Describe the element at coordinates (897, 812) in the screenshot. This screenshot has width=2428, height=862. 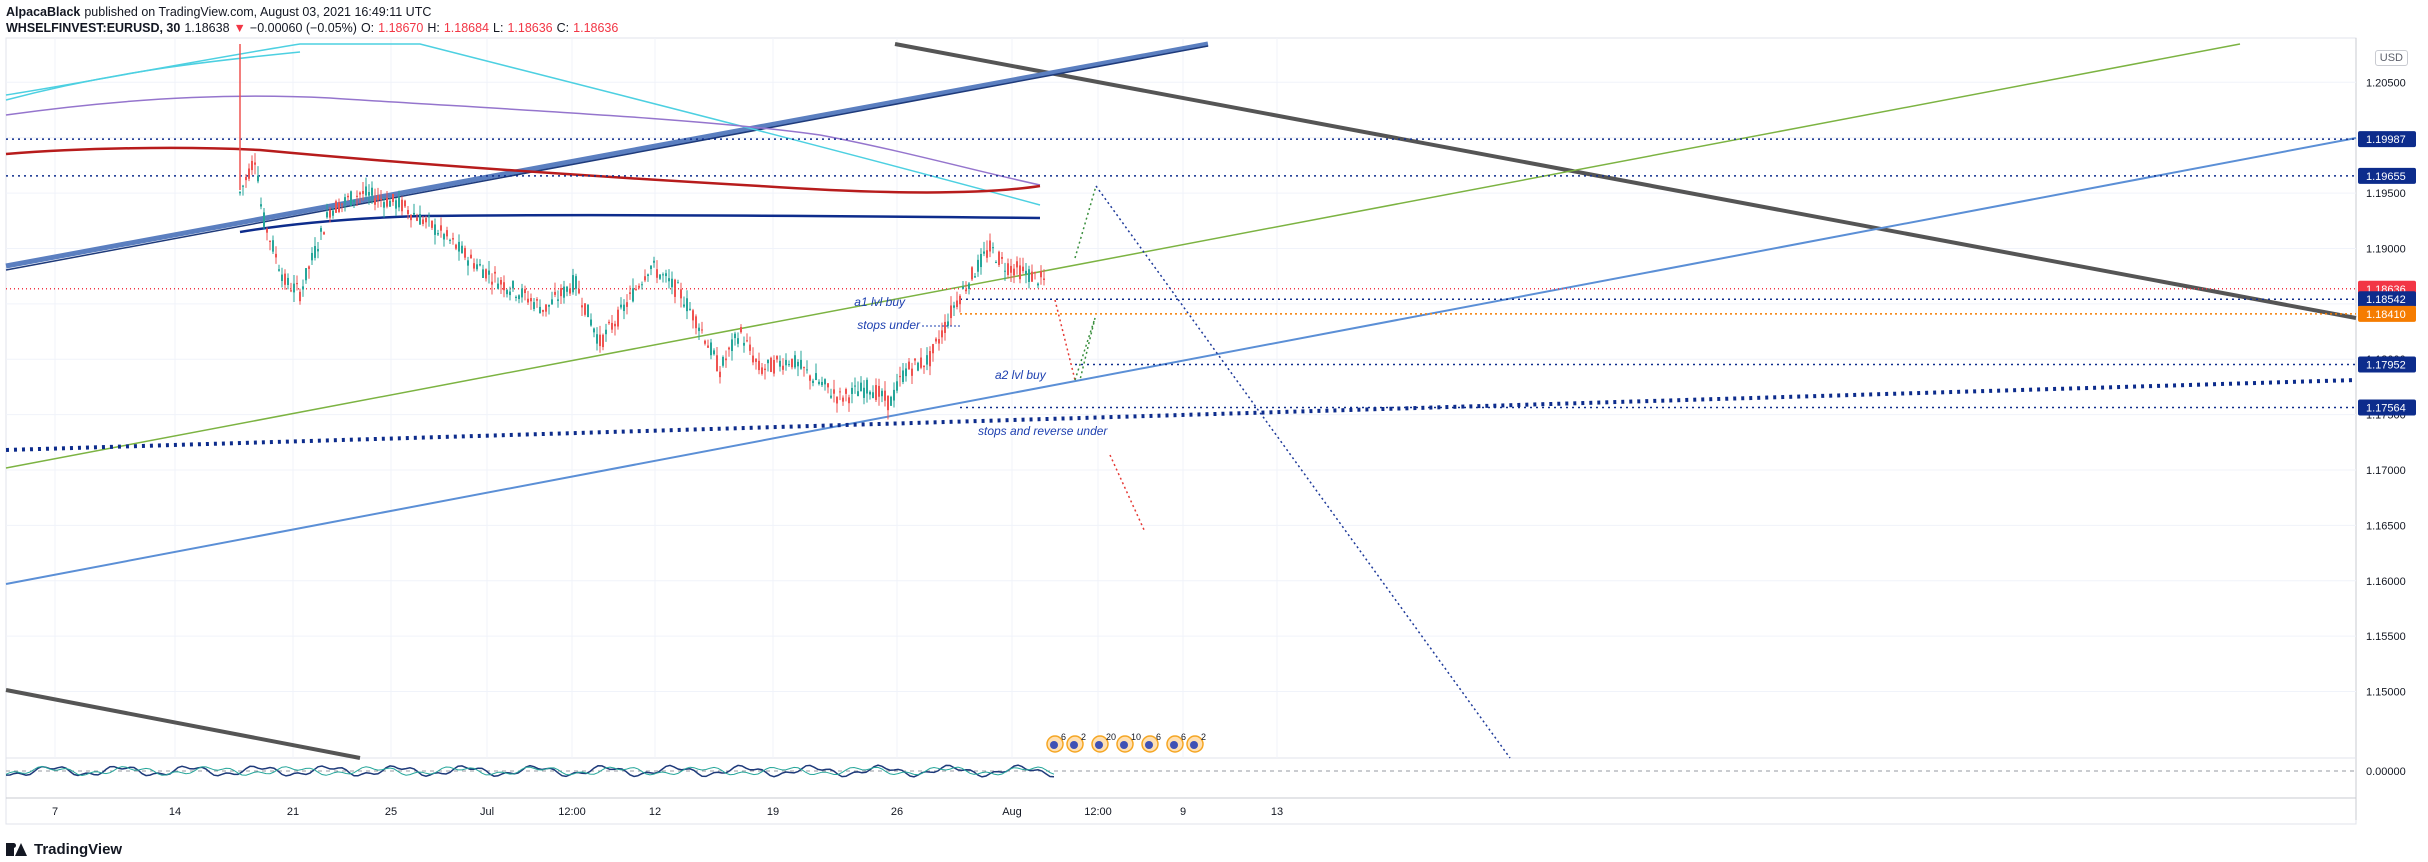
I see `time-tick-label: 26` at that location.